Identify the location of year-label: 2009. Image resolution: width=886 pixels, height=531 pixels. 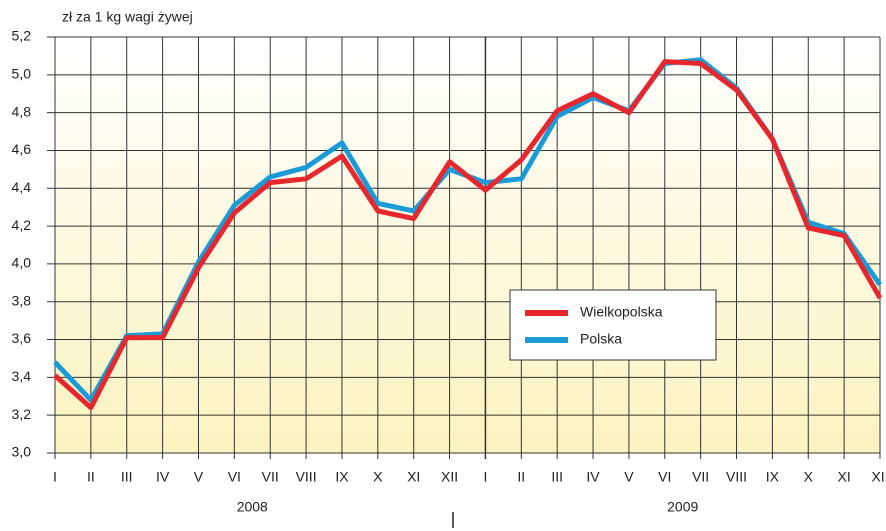
(682, 507).